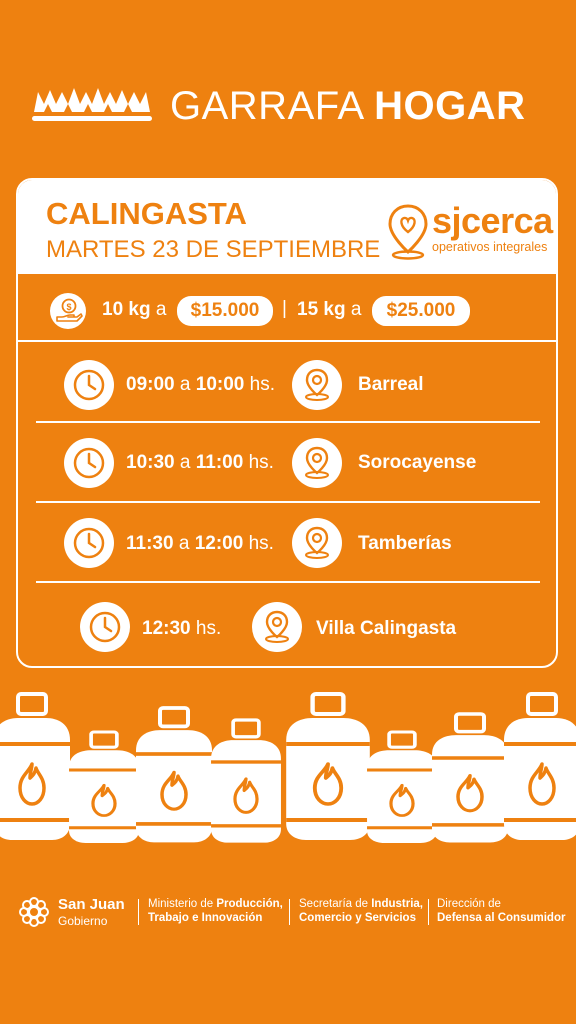 The height and width of the screenshot is (1024, 576). What do you see at coordinates (417, 462) in the screenshot?
I see `schedule-place: Sorocayense` at bounding box center [417, 462].